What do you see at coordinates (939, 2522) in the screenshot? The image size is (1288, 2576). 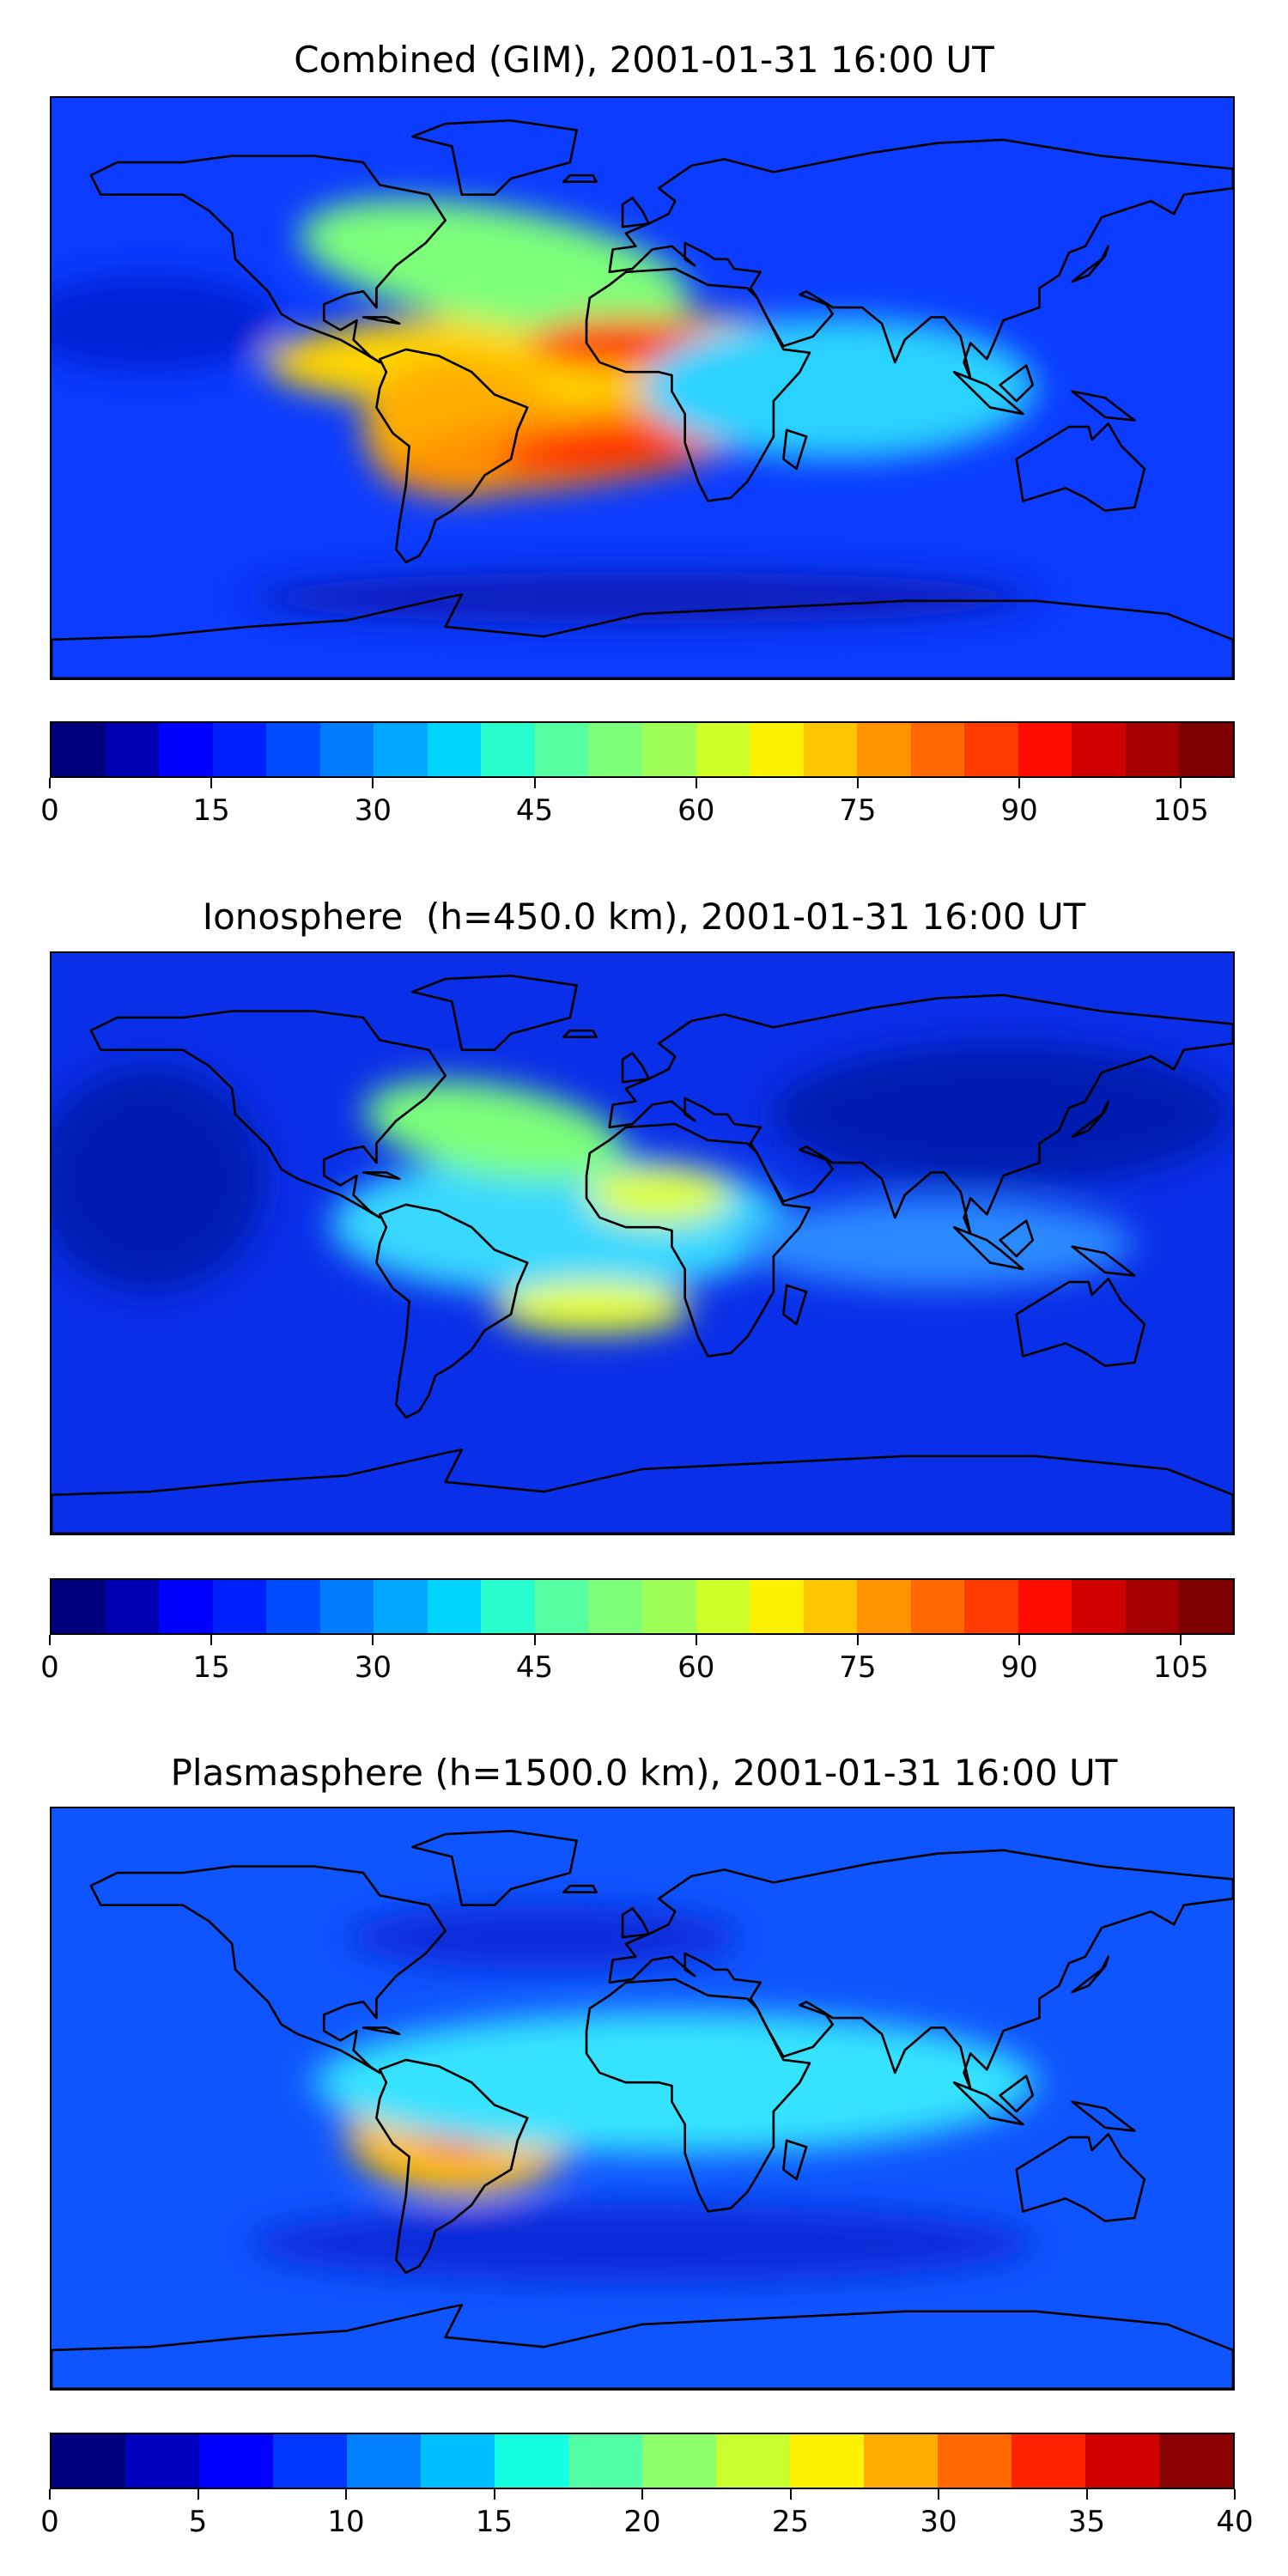 I see `colorbar-tick-label: 30` at bounding box center [939, 2522].